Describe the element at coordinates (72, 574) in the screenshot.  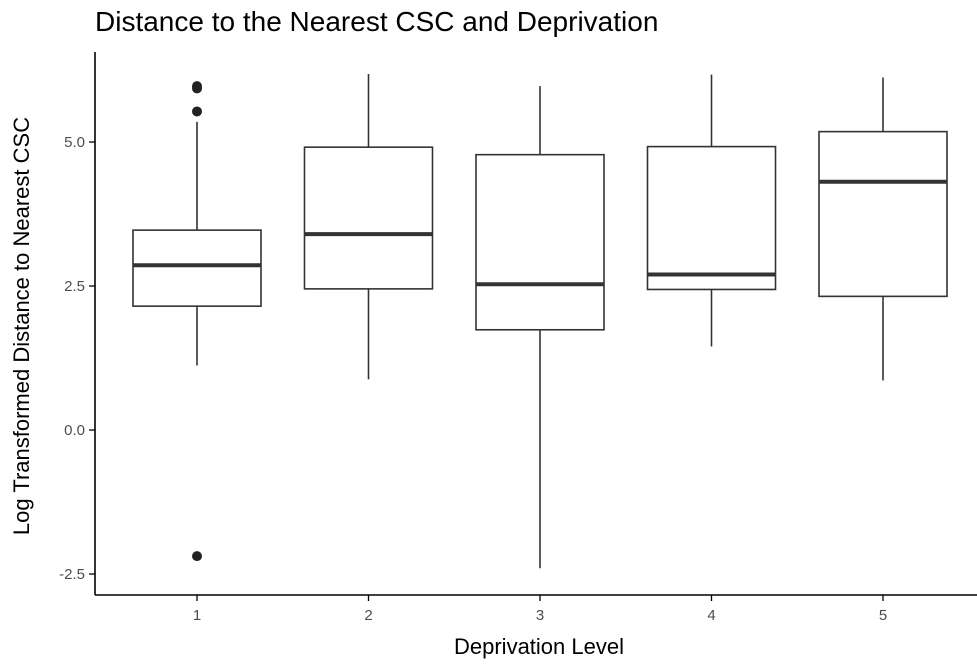
I see `y-tick-label: -2.5` at that location.